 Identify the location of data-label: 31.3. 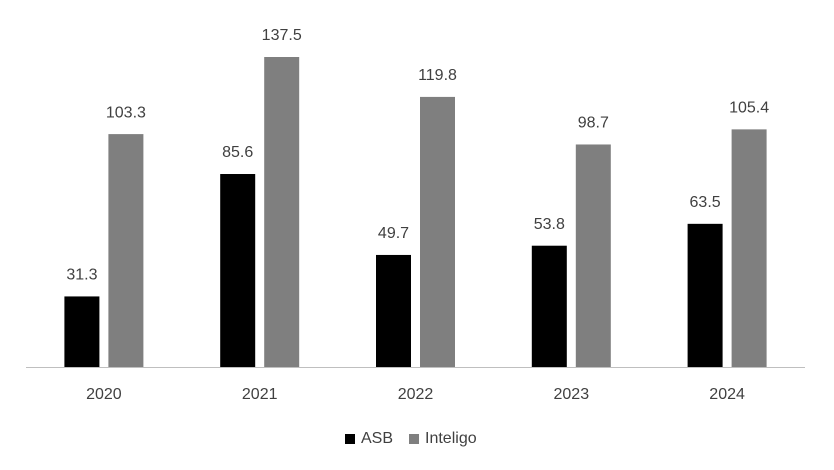
(81, 275).